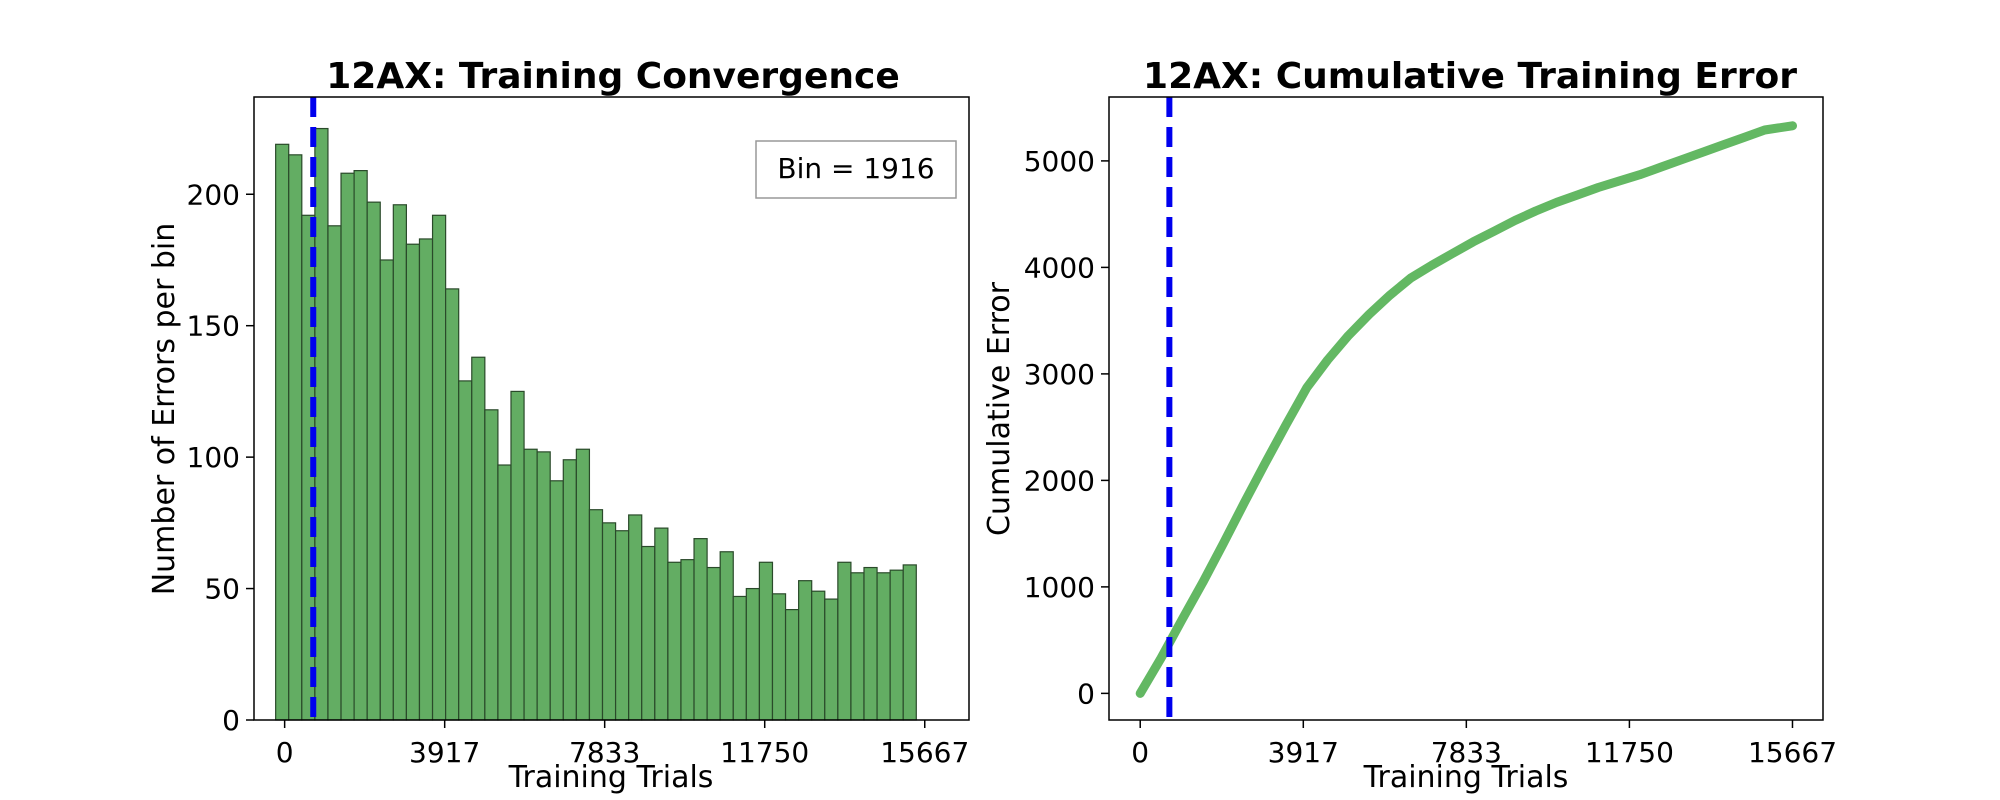 This screenshot has width=2000, height=800. Describe the element at coordinates (1059, 161) in the screenshot. I see `cumulative-y-tick-label: 5000` at that location.